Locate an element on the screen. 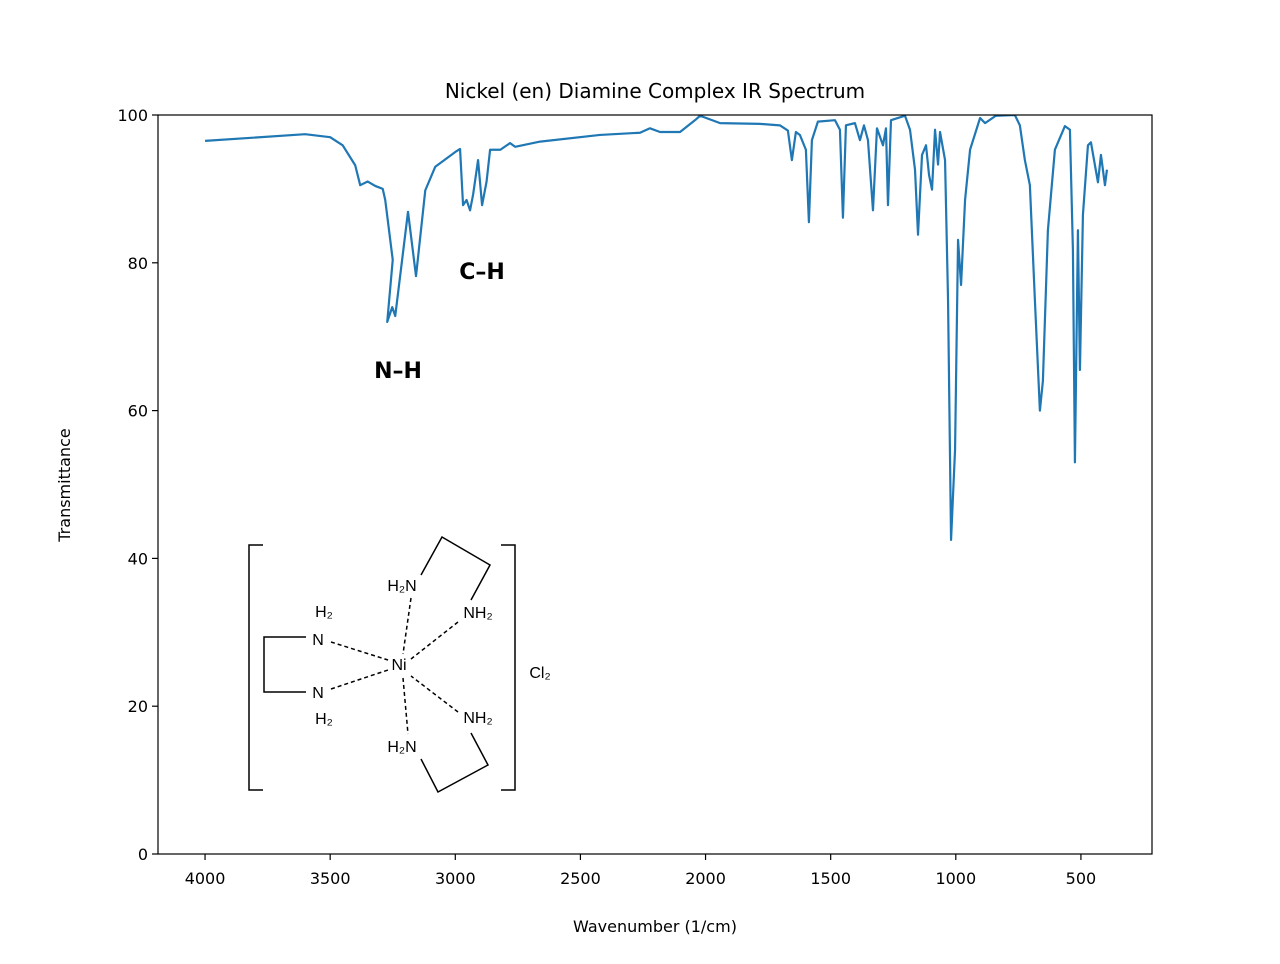 Image resolution: width=1280 pixels, height=964 pixels. y-tick-label: 80 is located at coordinates (138, 263).